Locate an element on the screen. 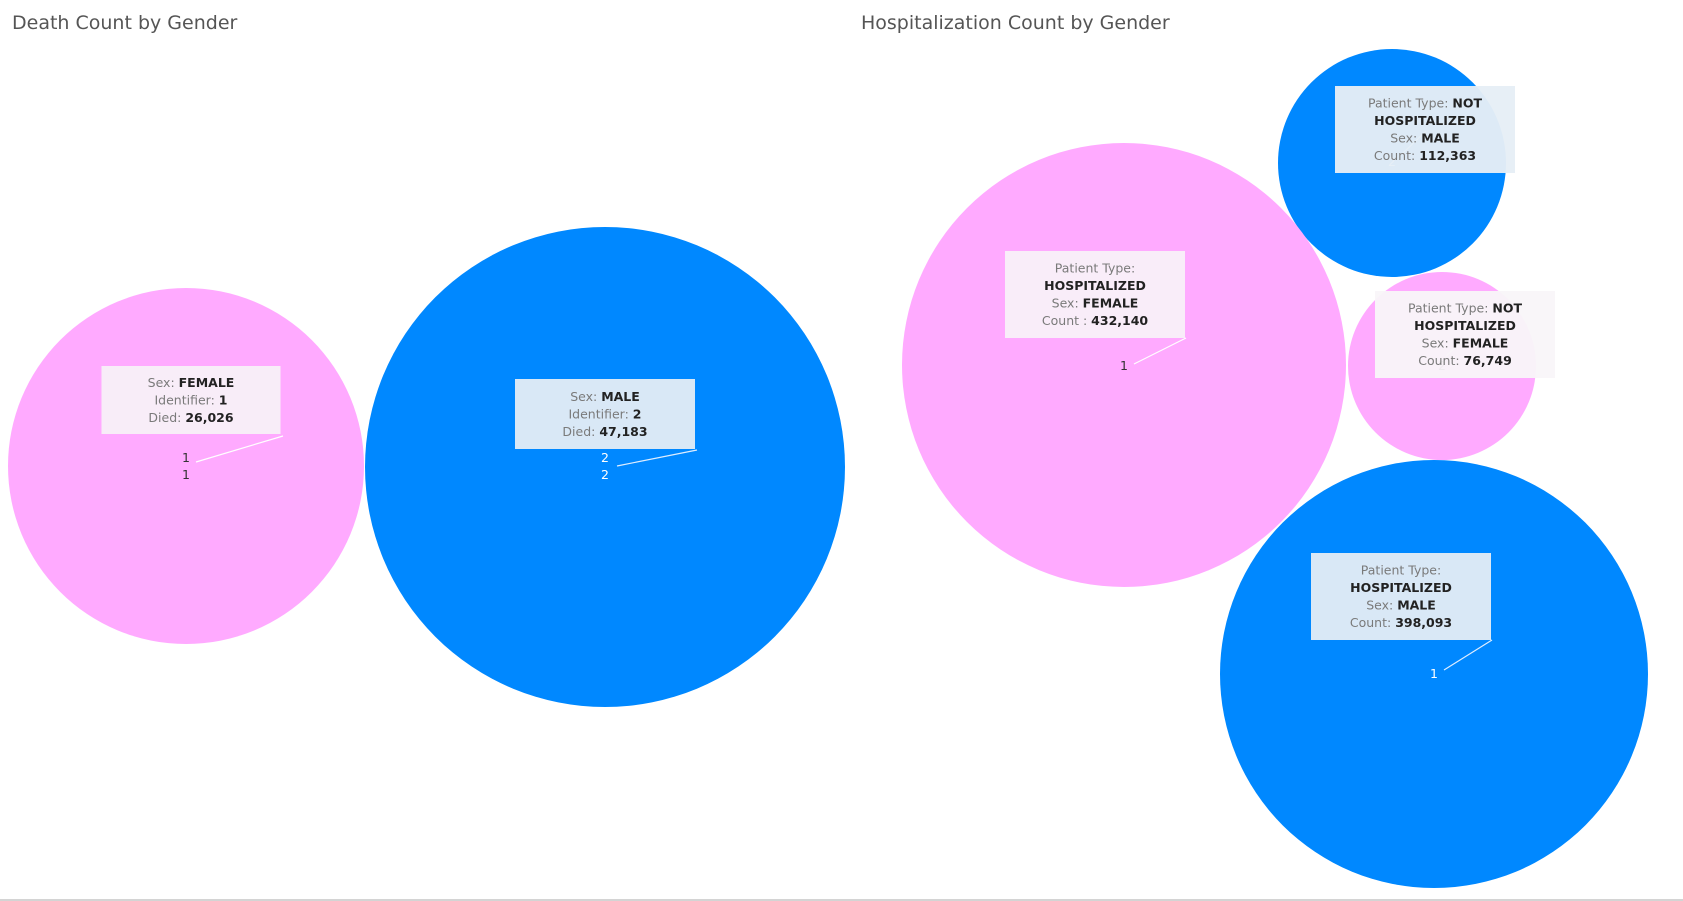 The width and height of the screenshot is (1683, 901). hosp-female-hosp-mark-label: 1 is located at coordinates (1124, 365).